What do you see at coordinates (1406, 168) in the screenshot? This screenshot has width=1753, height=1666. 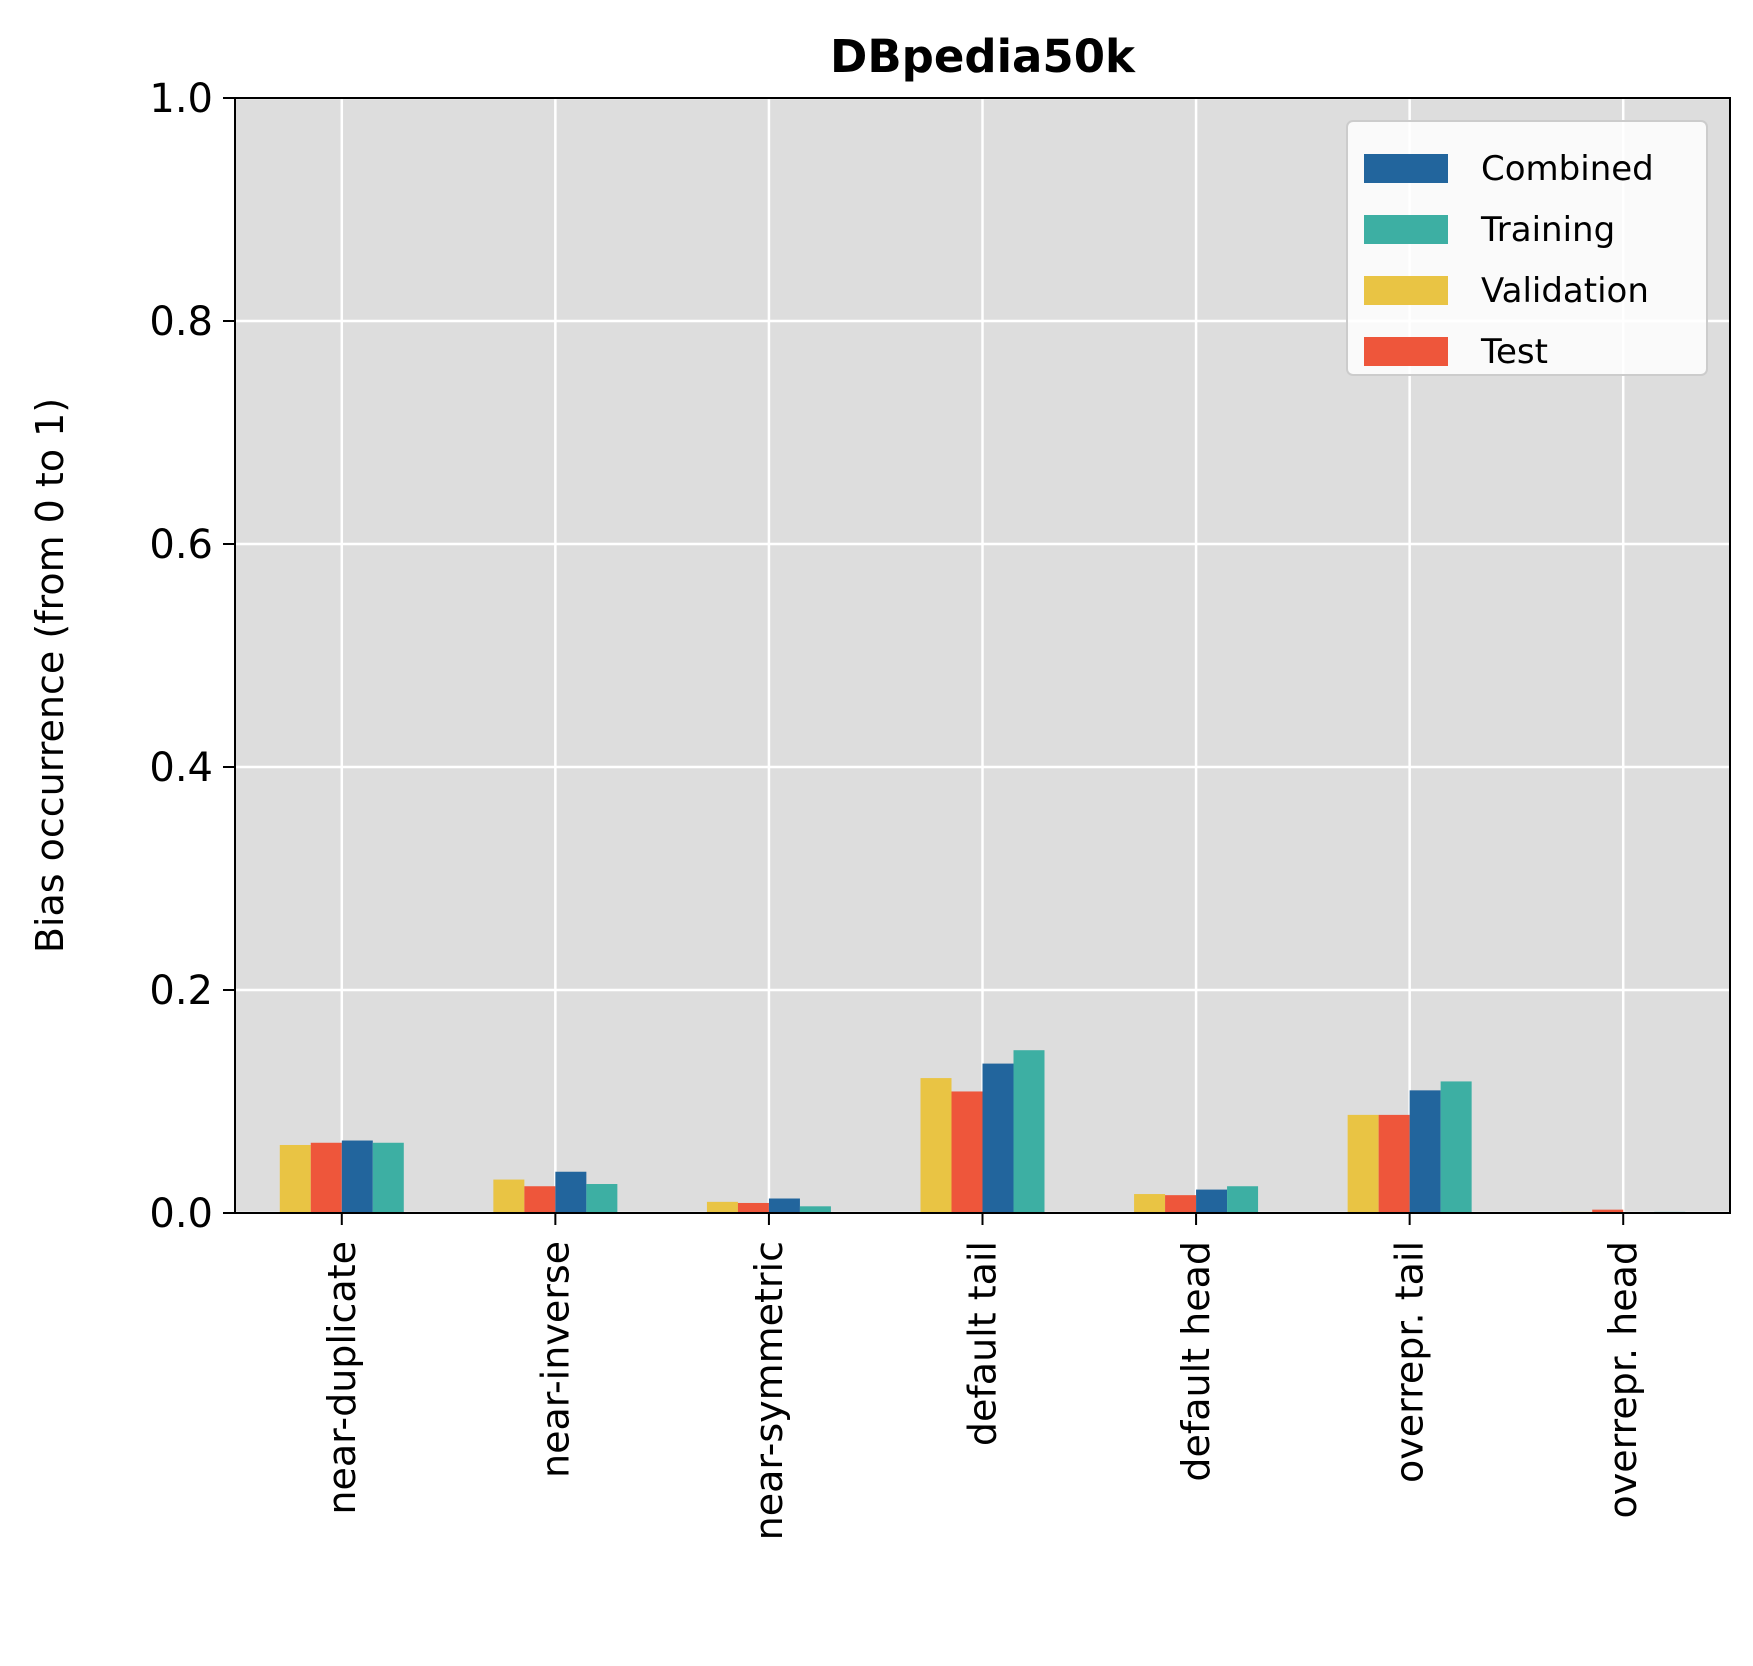 I see `legend-swatch-combined` at bounding box center [1406, 168].